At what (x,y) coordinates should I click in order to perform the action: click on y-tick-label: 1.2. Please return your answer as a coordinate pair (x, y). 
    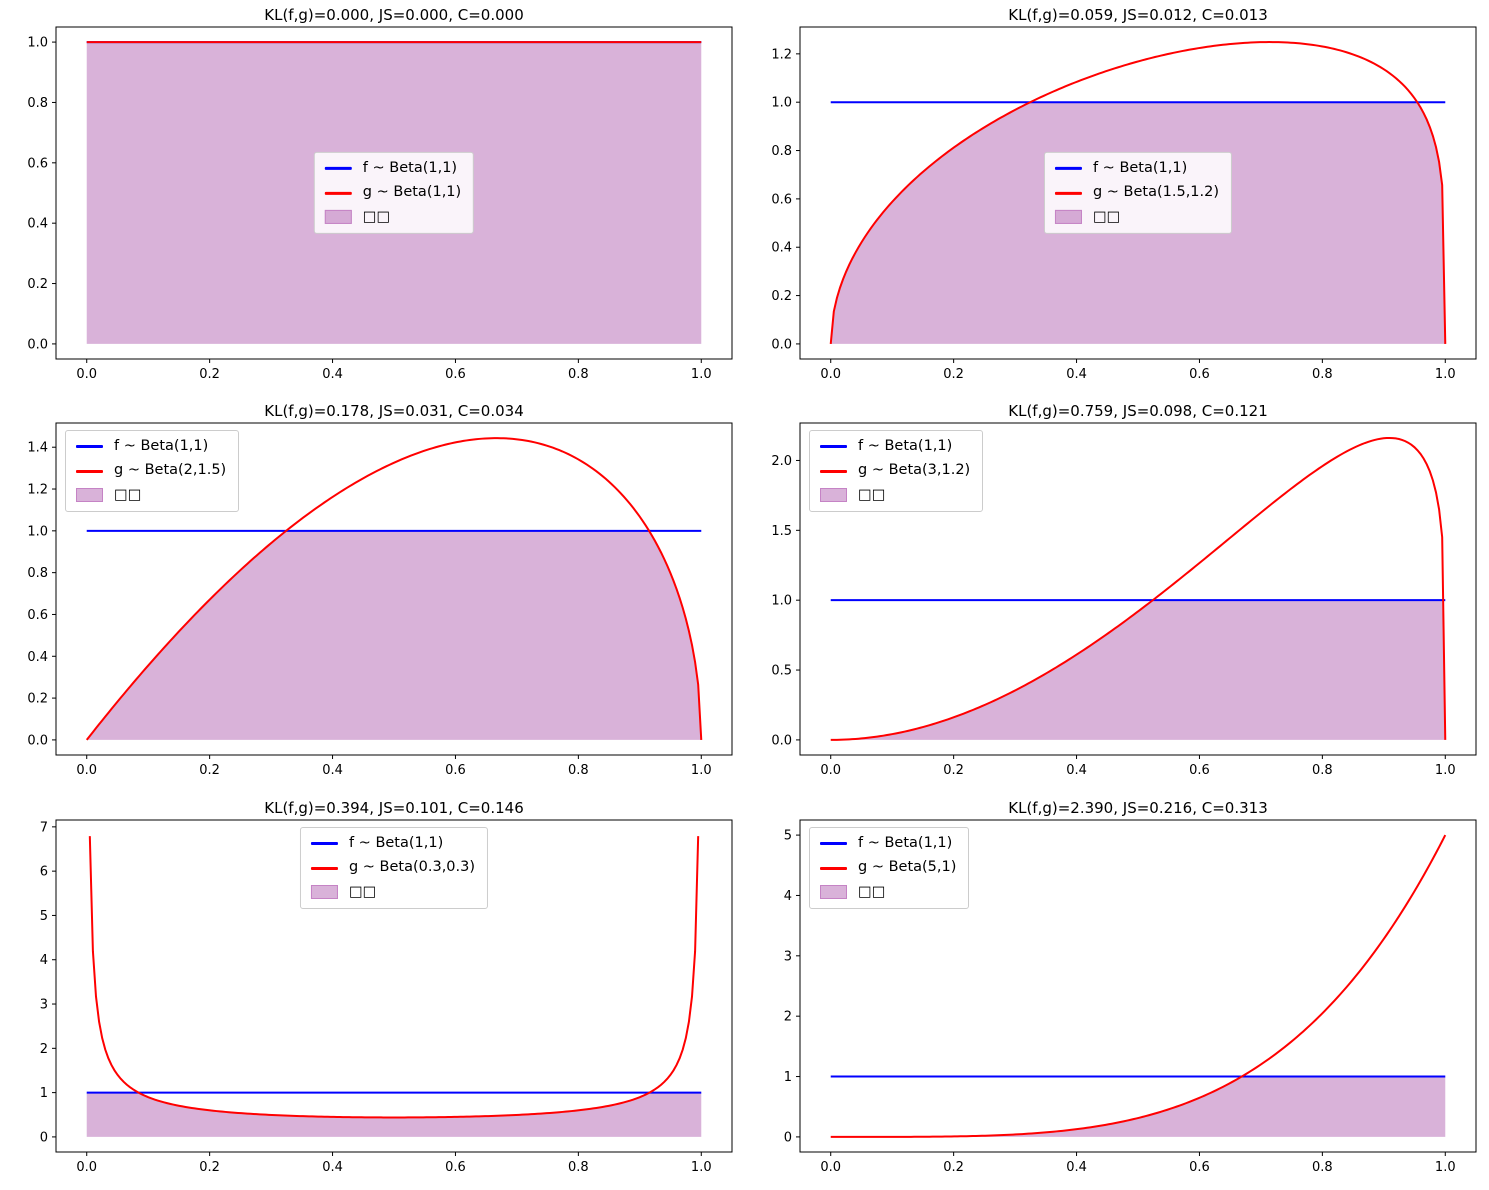
    Looking at the image, I should click on (781, 54).